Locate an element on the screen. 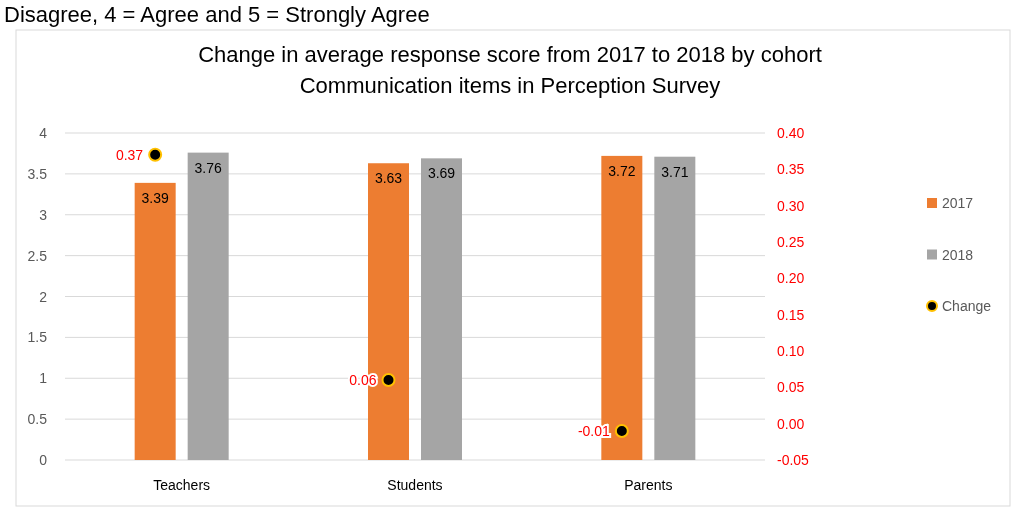 This screenshot has width=1020, height=508. text: Disagree, 4 = Agree and 5 = Strongly Agree is located at coordinates (217, 14).